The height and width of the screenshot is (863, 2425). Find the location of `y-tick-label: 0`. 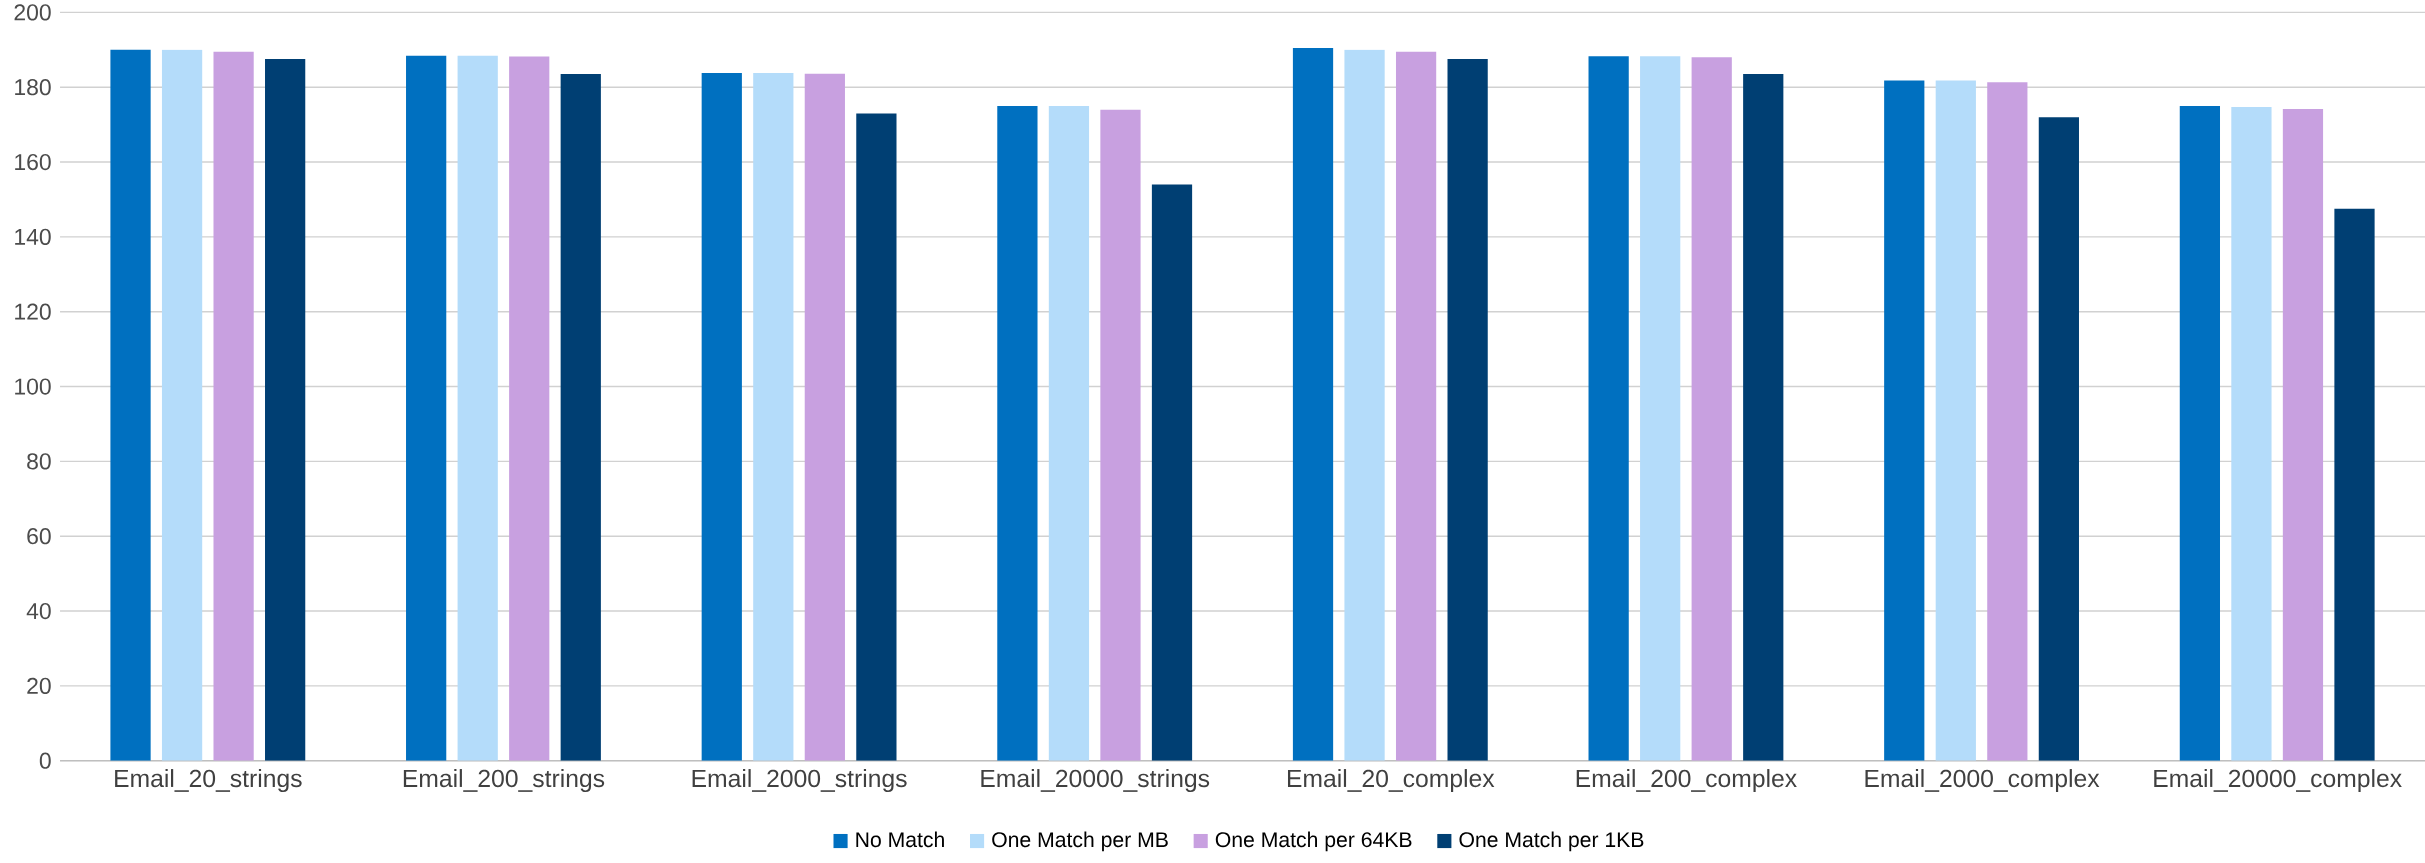

y-tick-label: 0 is located at coordinates (45, 760).